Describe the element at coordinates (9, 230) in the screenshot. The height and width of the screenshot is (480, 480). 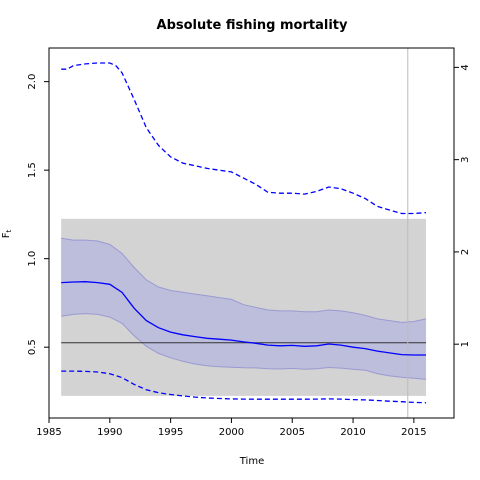
I see `y-axis-title-sub: t` at that location.